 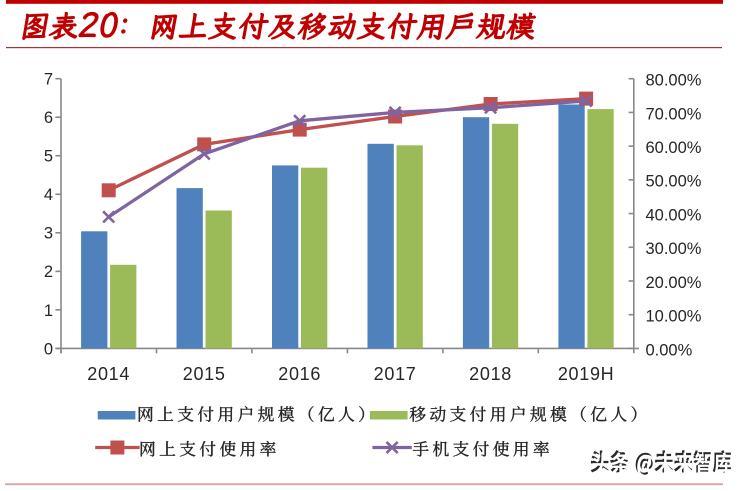 I want to click on svg-text: 60.00%, so click(x=674, y=148).